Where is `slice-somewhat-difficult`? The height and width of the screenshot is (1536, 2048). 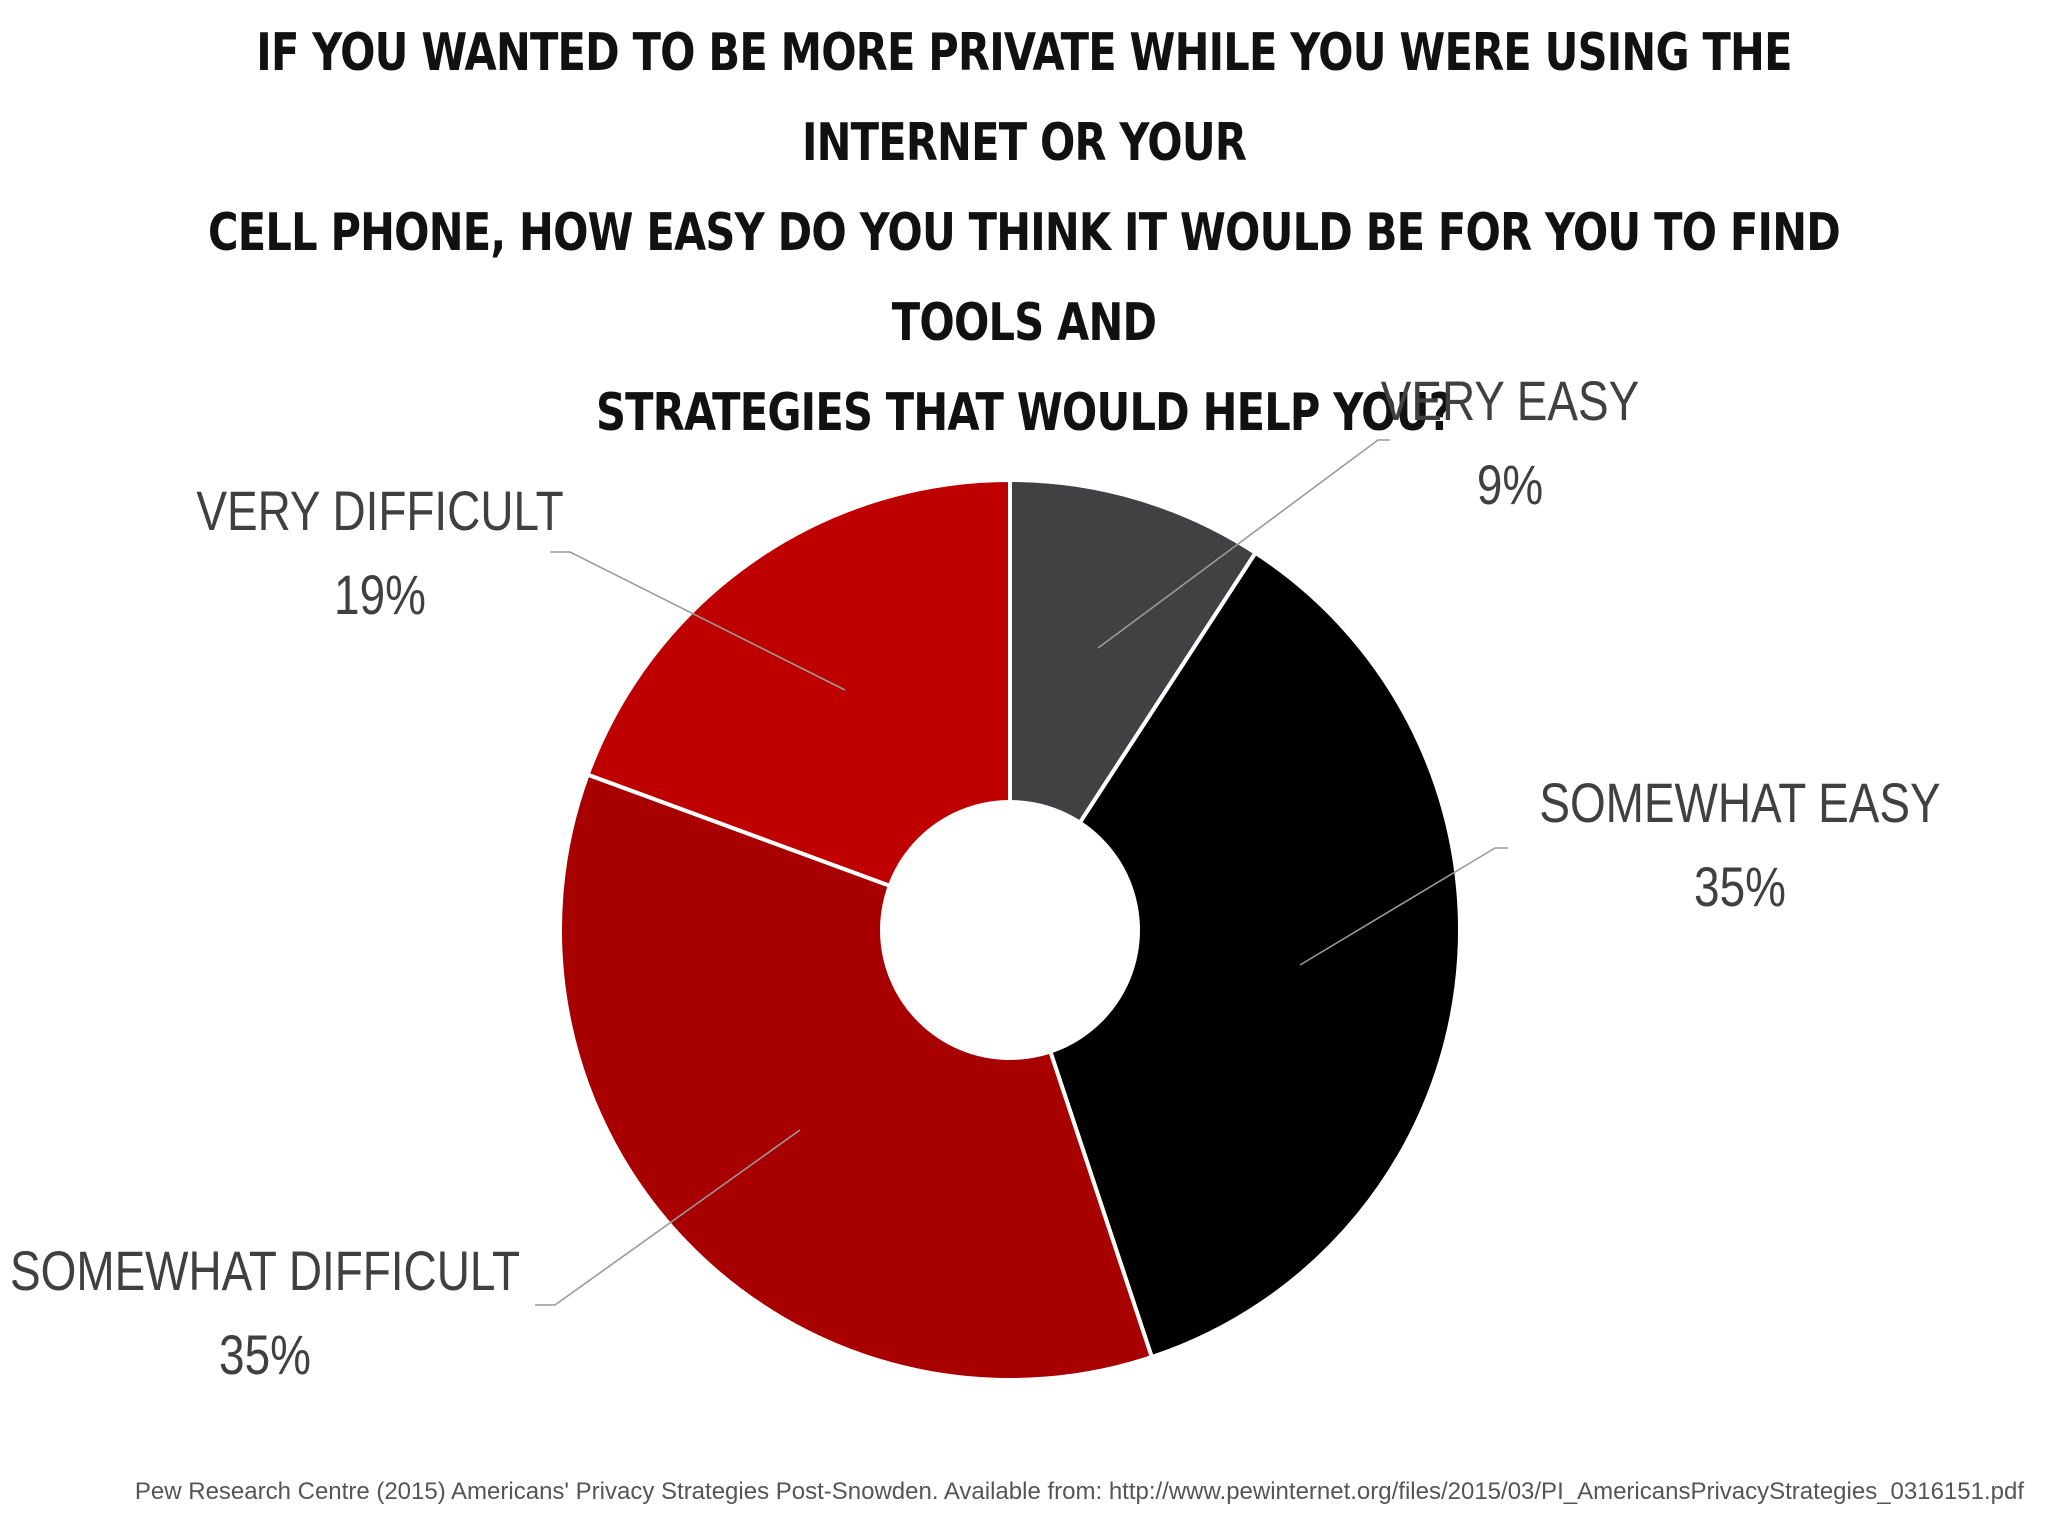 slice-somewhat-difficult is located at coordinates (856, 1077).